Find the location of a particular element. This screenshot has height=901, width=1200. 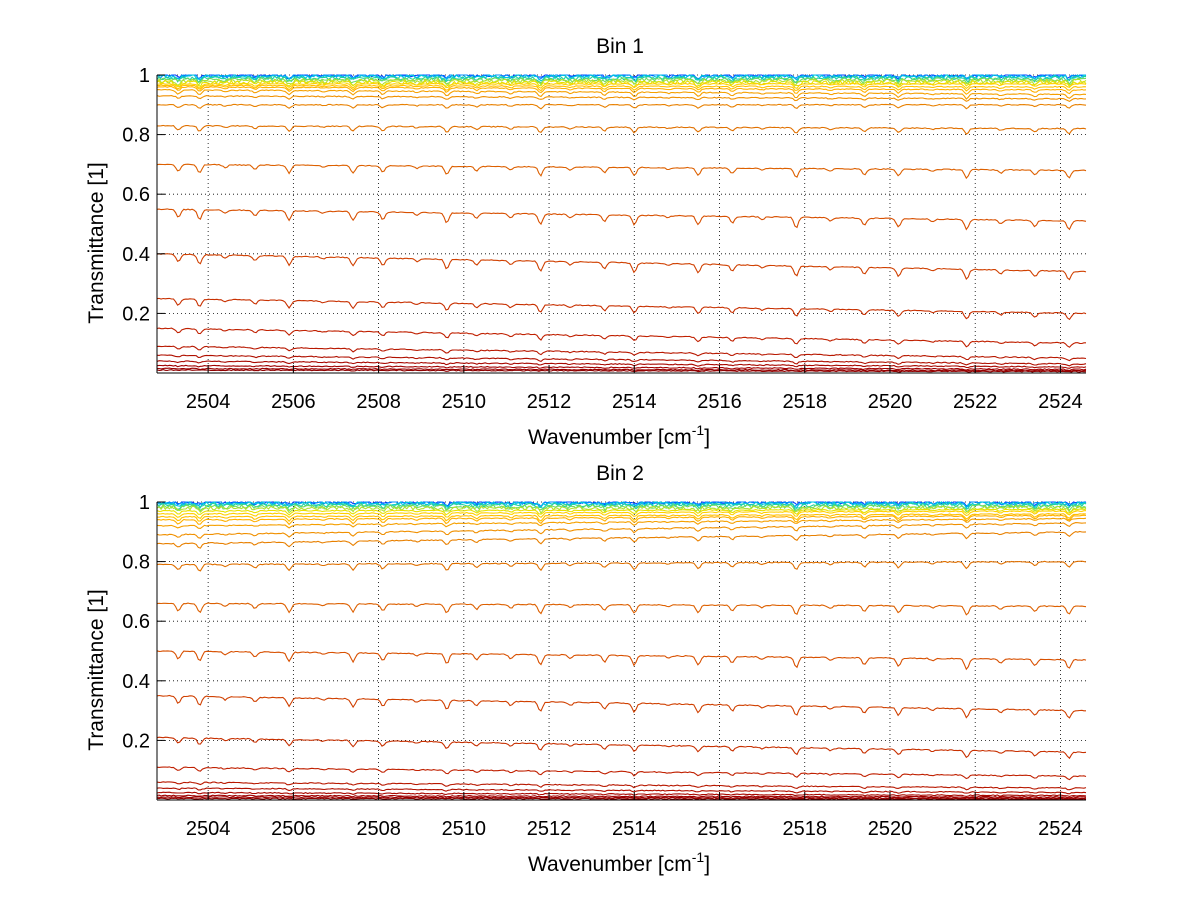

chart-title: Bin 1 is located at coordinates (620, 46).